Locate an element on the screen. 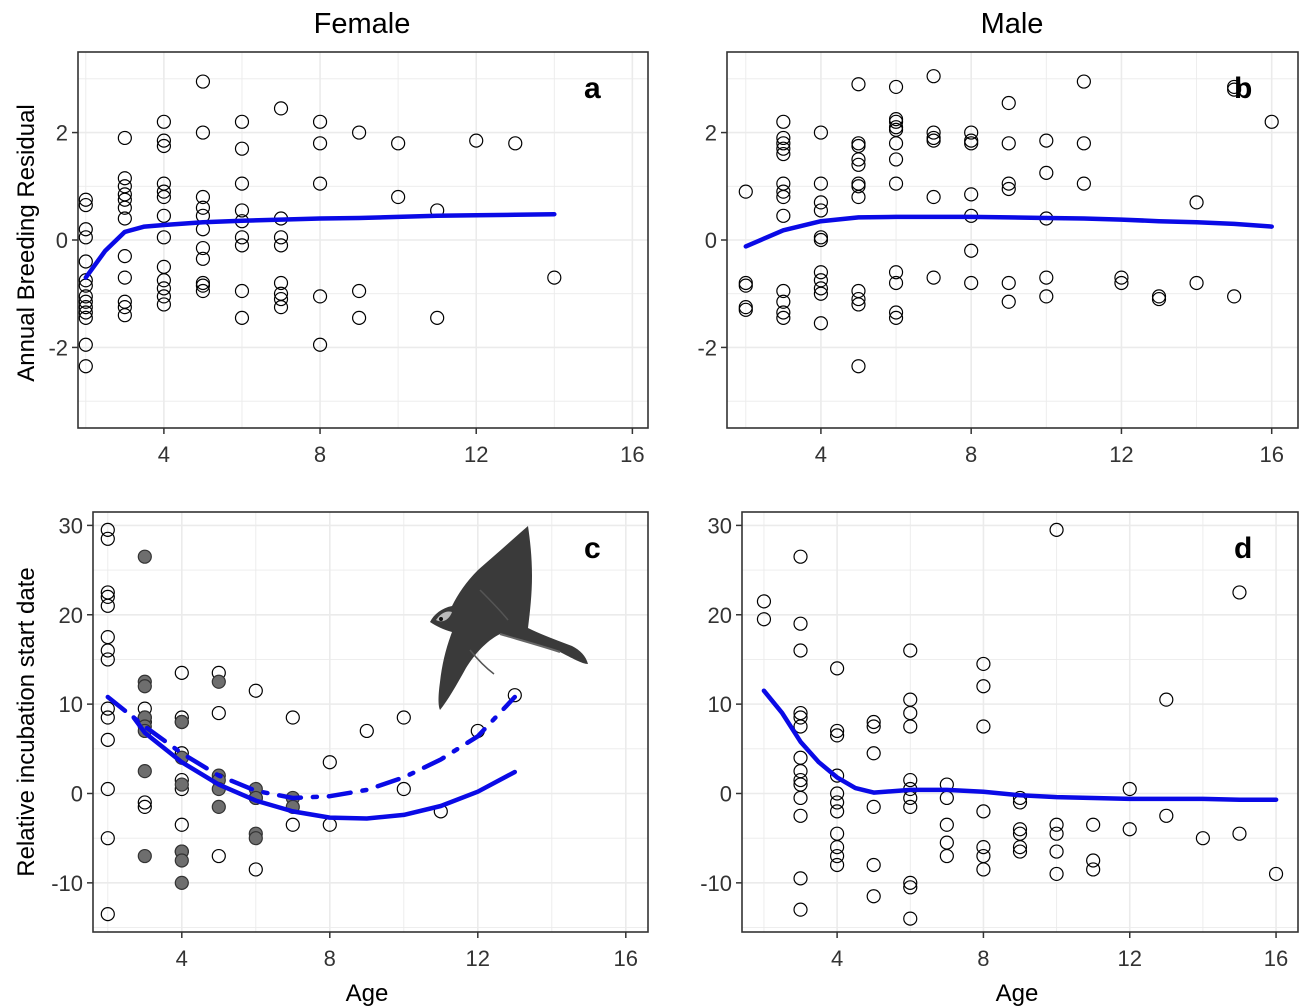 The height and width of the screenshot is (1008, 1303). falcon-in-flight-icon is located at coordinates (509, 618).